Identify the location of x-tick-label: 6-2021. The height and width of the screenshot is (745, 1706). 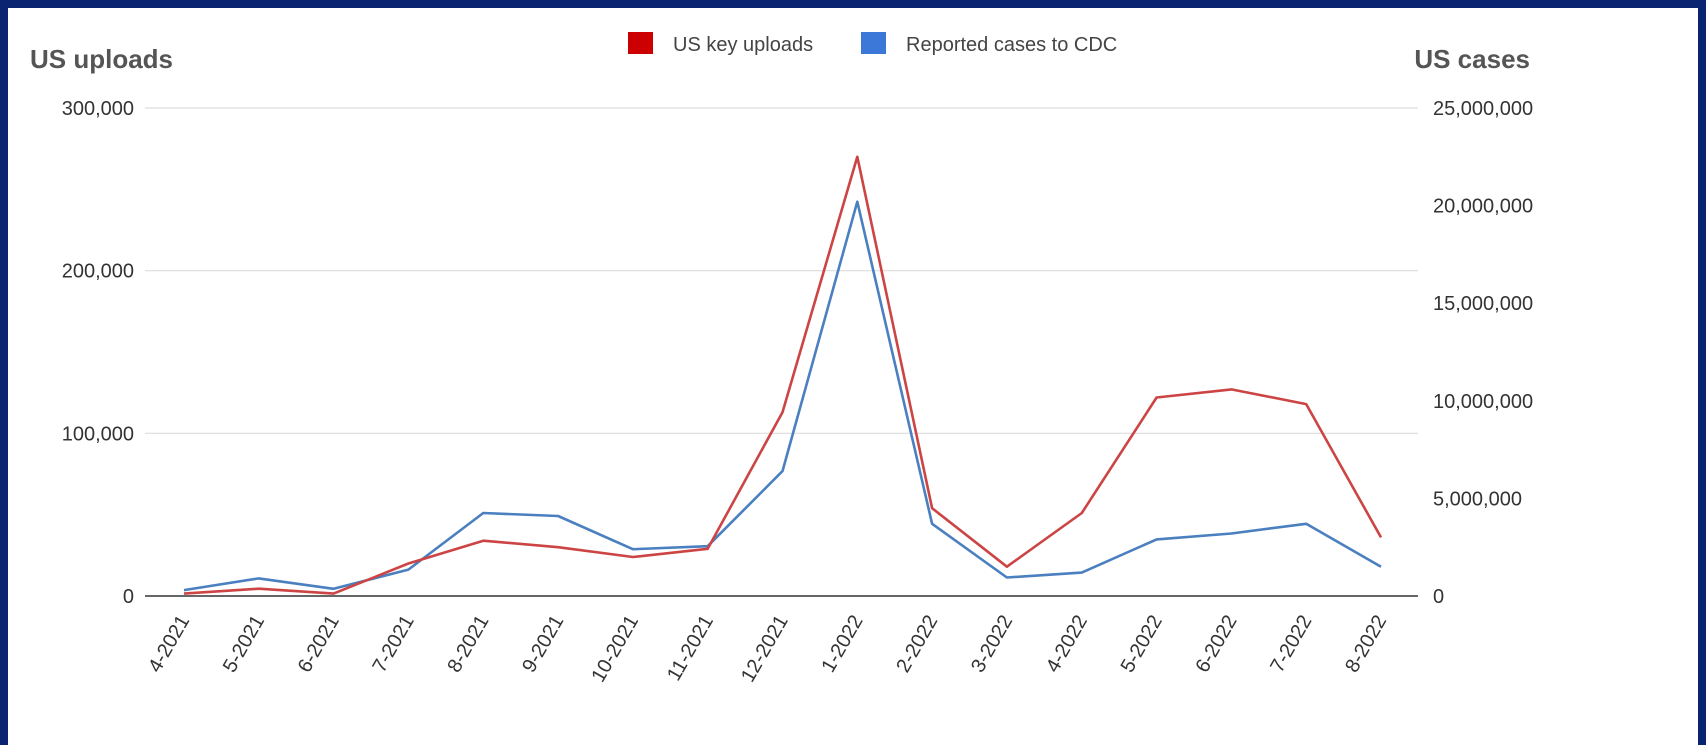
(319, 644).